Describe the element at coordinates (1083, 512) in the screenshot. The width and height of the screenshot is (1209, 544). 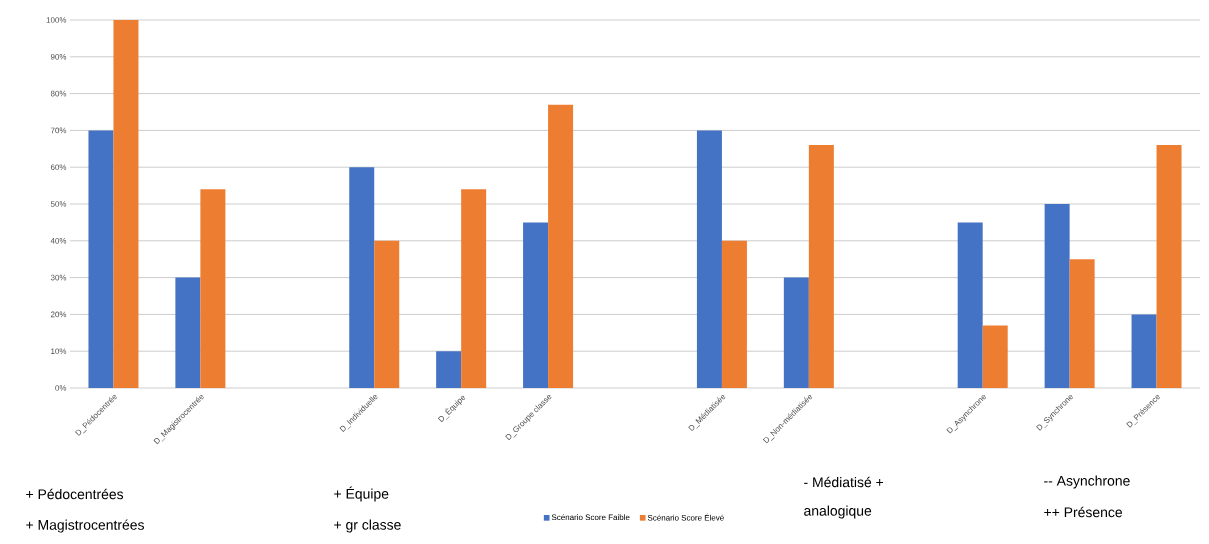
I see `text: ++ Présence` at that location.